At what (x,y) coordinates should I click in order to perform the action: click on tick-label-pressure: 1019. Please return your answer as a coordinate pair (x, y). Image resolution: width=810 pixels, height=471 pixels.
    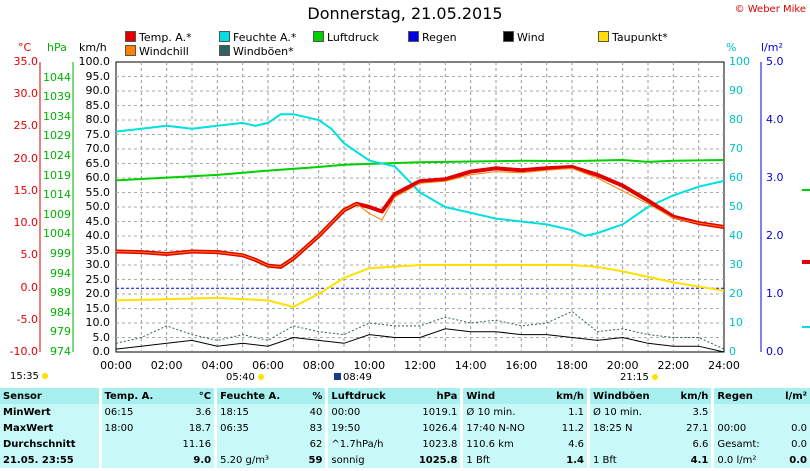
    Looking at the image, I should click on (57, 175).